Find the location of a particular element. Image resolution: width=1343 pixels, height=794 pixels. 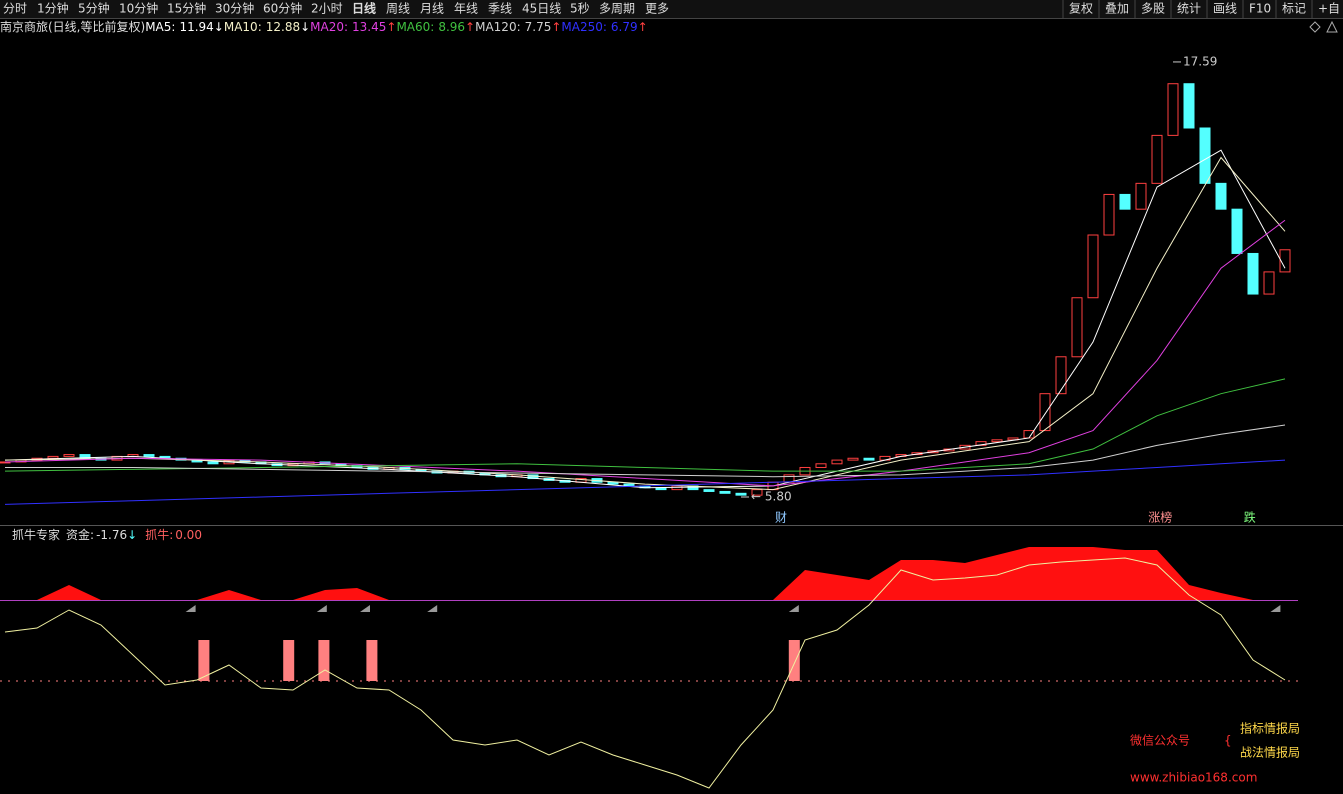

toolbar-button: 复权 is located at coordinates (1081, 9).